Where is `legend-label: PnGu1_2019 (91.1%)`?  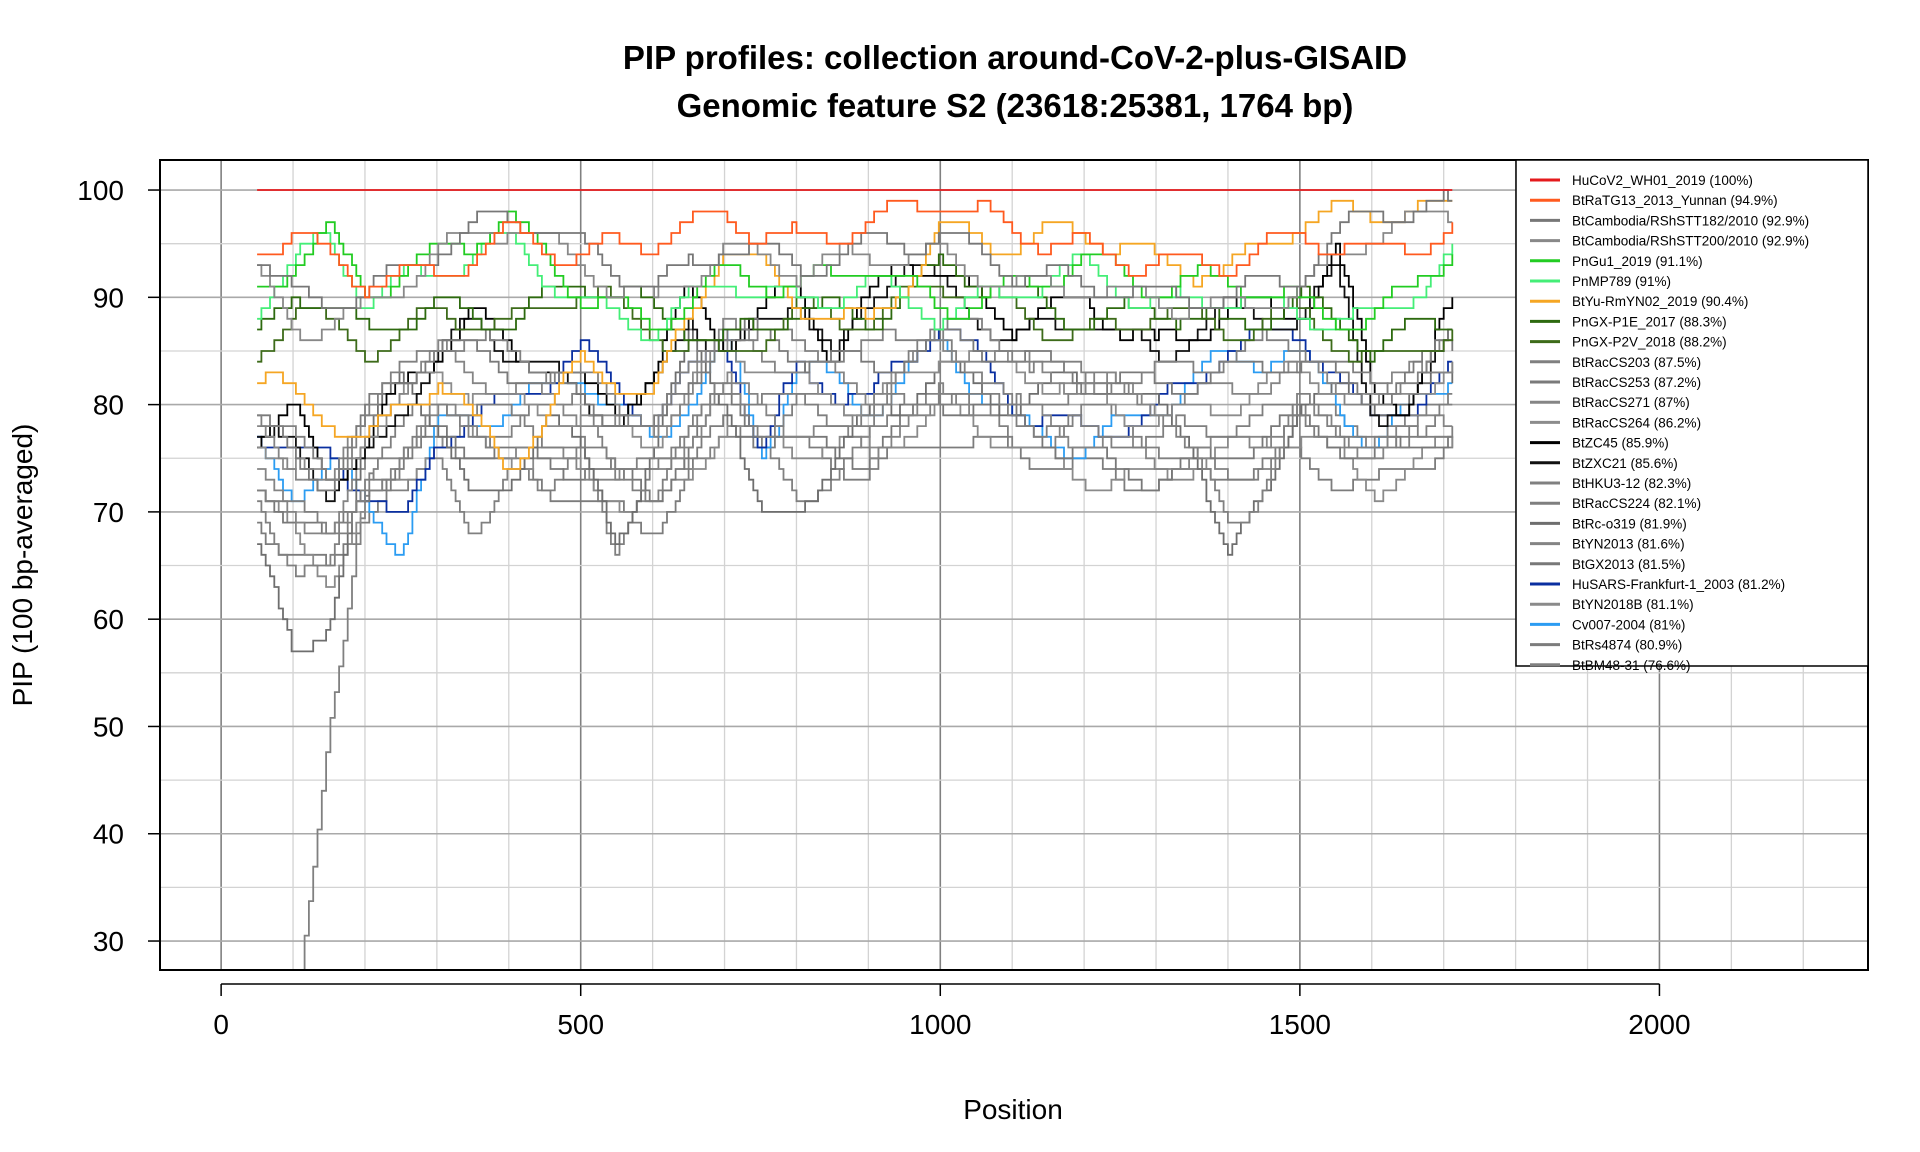
legend-label: PnGu1_2019 (91.1%) is located at coordinates (1637, 261).